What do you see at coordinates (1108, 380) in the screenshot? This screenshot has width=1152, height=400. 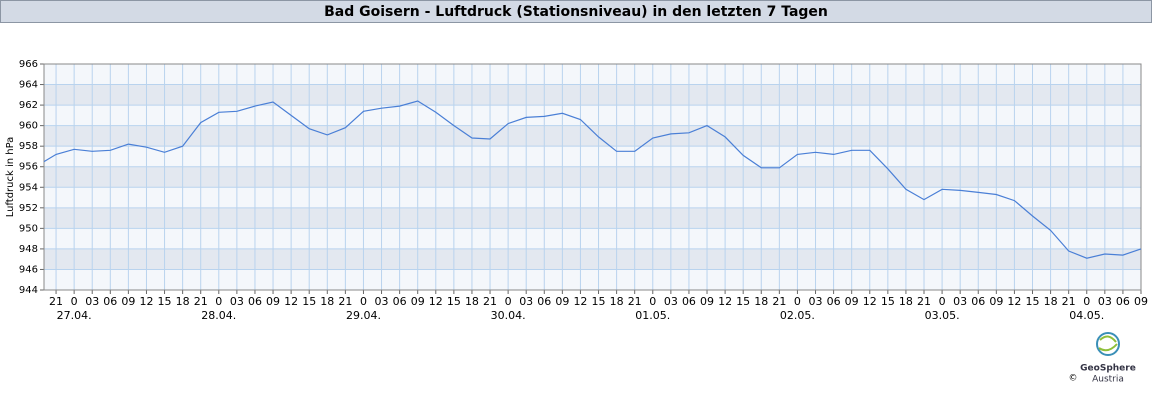 I see `logo-text: Austria` at bounding box center [1108, 380].